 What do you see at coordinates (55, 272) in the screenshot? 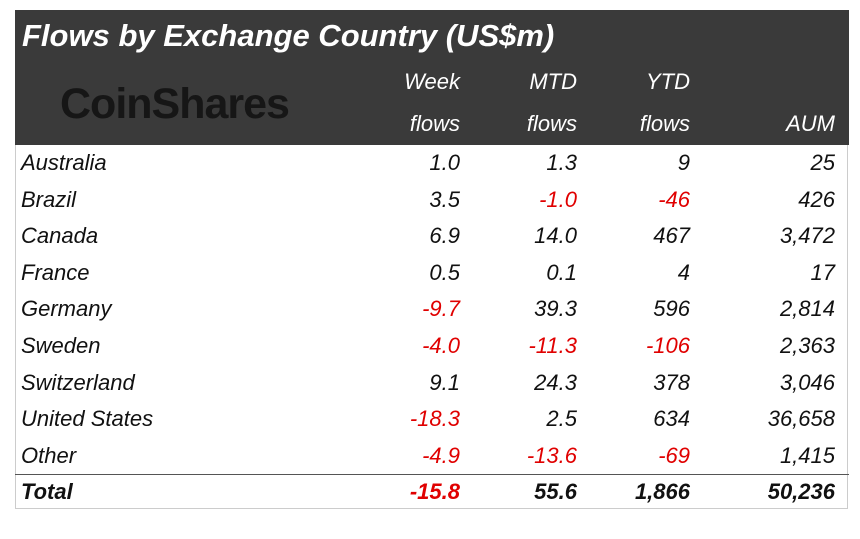
I see `row-label: France` at bounding box center [55, 272].